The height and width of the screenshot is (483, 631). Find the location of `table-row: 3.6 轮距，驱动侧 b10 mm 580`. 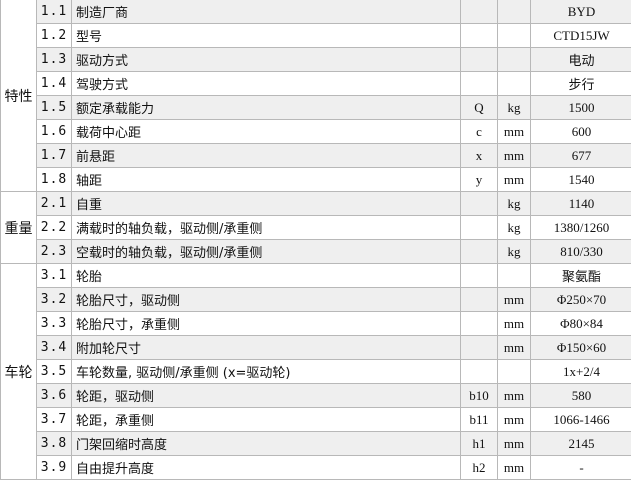

table-row: 3.6 轮距，驱动侧 b10 mm 580 is located at coordinates (316, 395).